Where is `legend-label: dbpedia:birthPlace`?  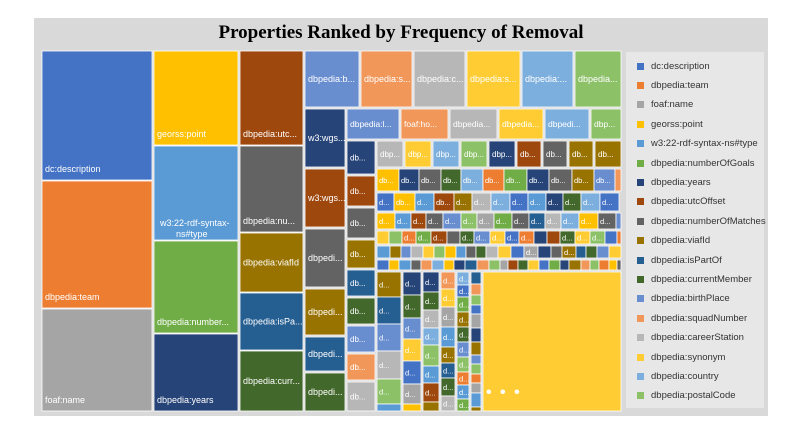
legend-label: dbpedia:birthPlace is located at coordinates (690, 299).